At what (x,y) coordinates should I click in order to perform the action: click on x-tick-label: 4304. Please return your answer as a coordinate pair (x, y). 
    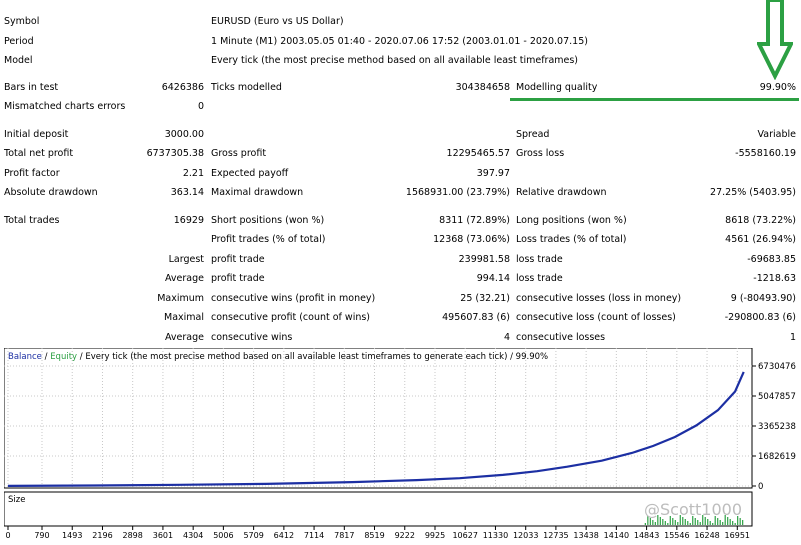
    Looking at the image, I should click on (193, 535).